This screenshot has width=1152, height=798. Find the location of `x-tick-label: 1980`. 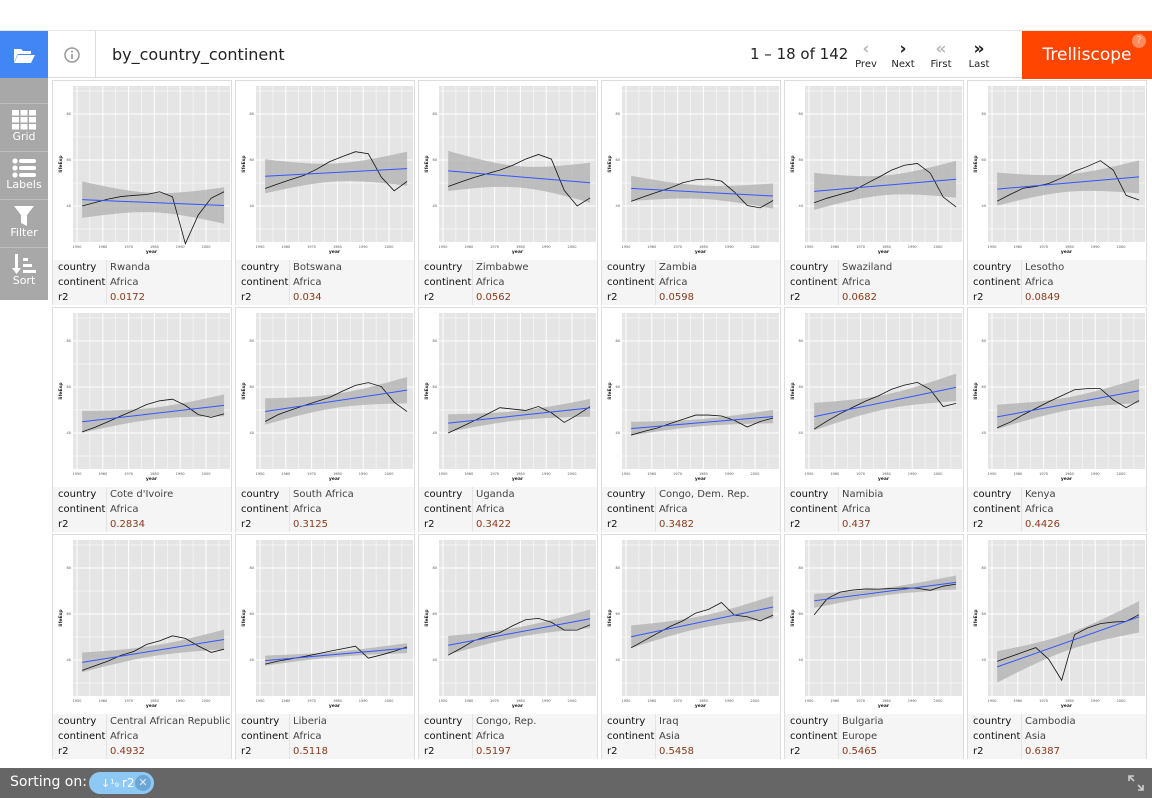

x-tick-label: 1980 is located at coordinates (886, 701).